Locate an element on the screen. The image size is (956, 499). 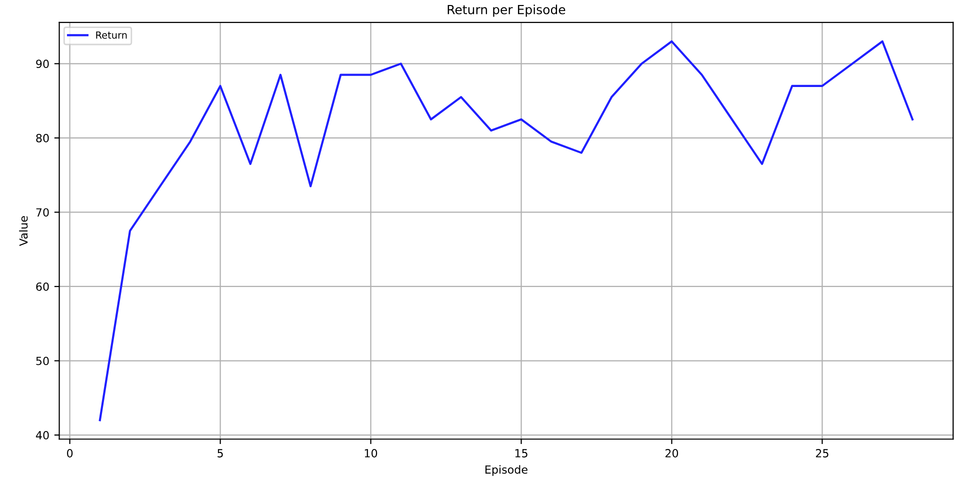
x-tick-label: 5 is located at coordinates (220, 453).